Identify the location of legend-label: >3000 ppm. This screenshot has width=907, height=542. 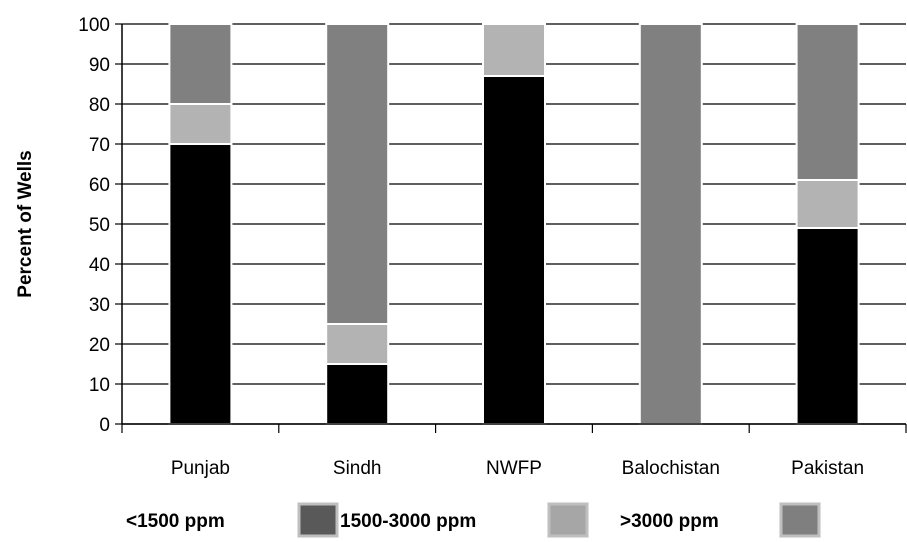
(669, 521).